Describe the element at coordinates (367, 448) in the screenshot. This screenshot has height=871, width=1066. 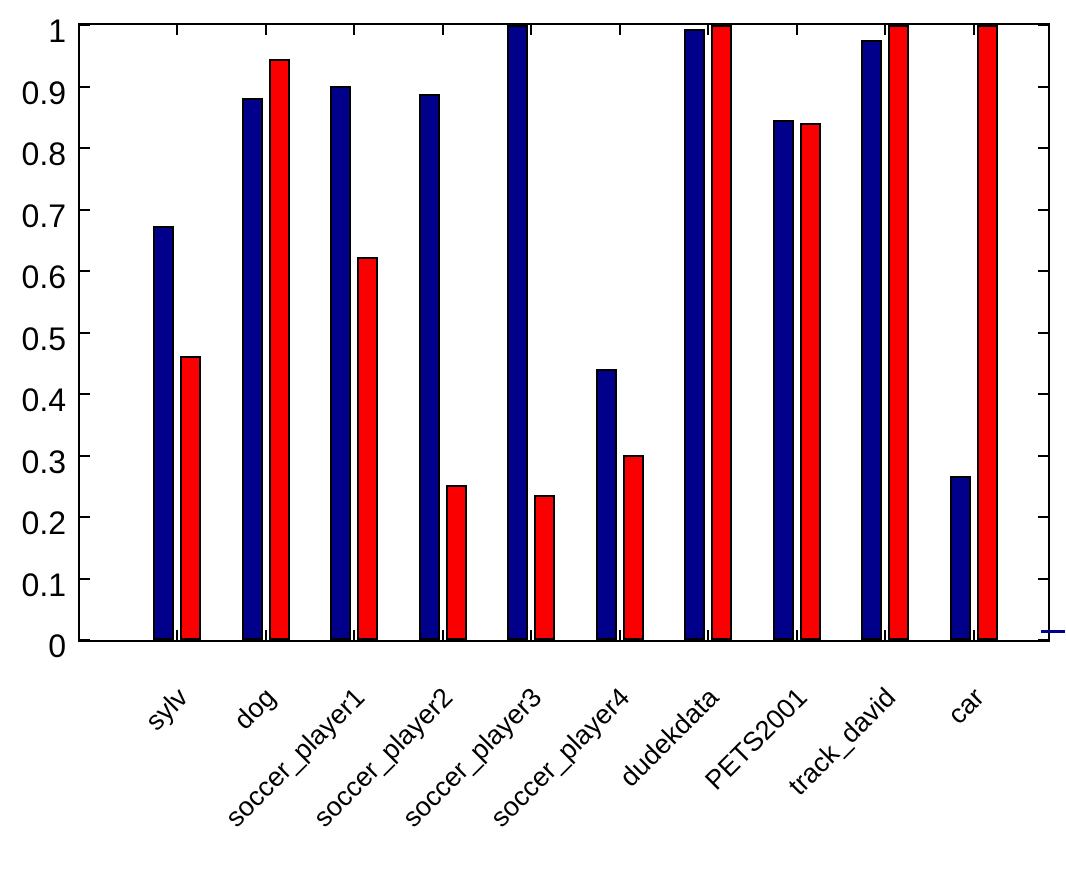
I see `bar-series2-soccer_player1` at that location.